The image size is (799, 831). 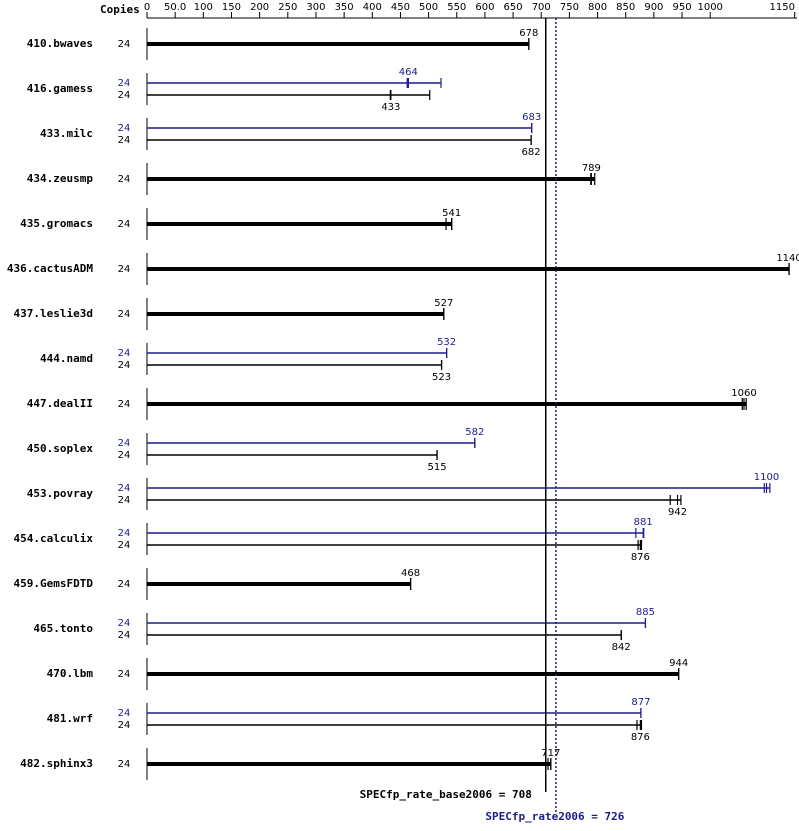 What do you see at coordinates (446, 342) in the screenshot?
I see `value-label: 532` at bounding box center [446, 342].